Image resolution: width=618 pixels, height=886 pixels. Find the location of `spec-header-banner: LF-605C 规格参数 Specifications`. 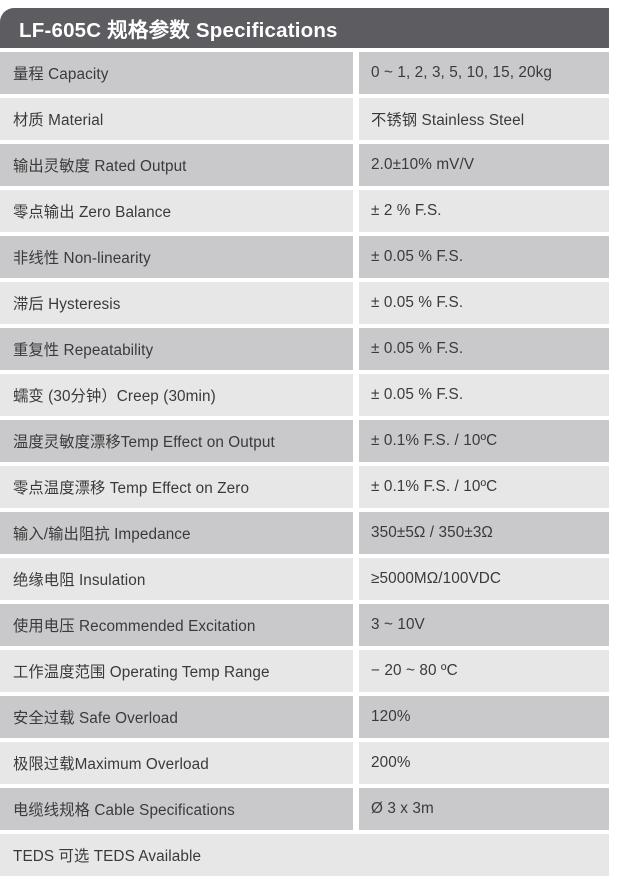

spec-header-banner: LF-605C 规格参数 Specifications is located at coordinates (304, 28).